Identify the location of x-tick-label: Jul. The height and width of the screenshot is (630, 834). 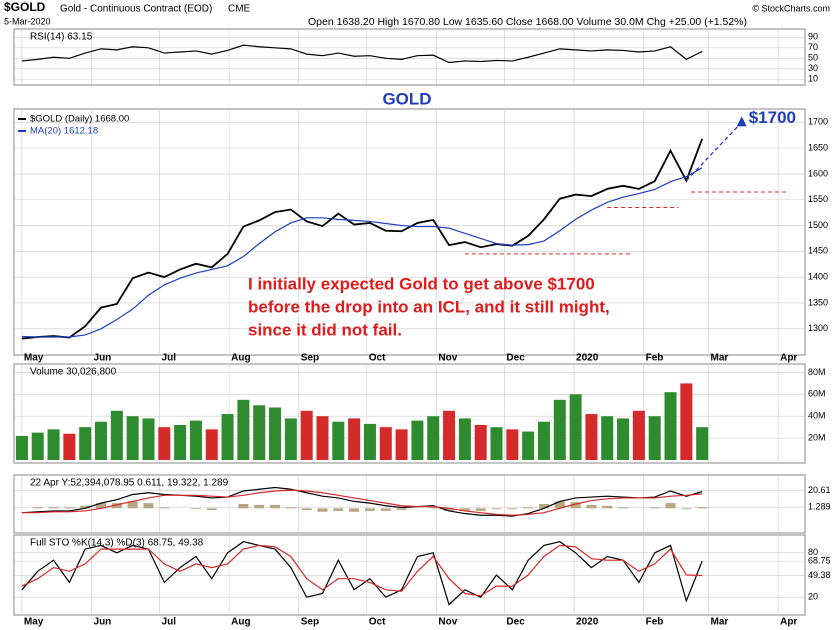
(169, 622).